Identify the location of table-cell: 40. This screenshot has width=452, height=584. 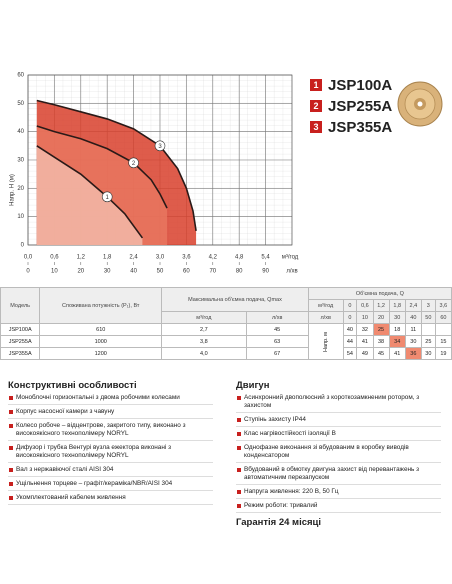
(413, 317).